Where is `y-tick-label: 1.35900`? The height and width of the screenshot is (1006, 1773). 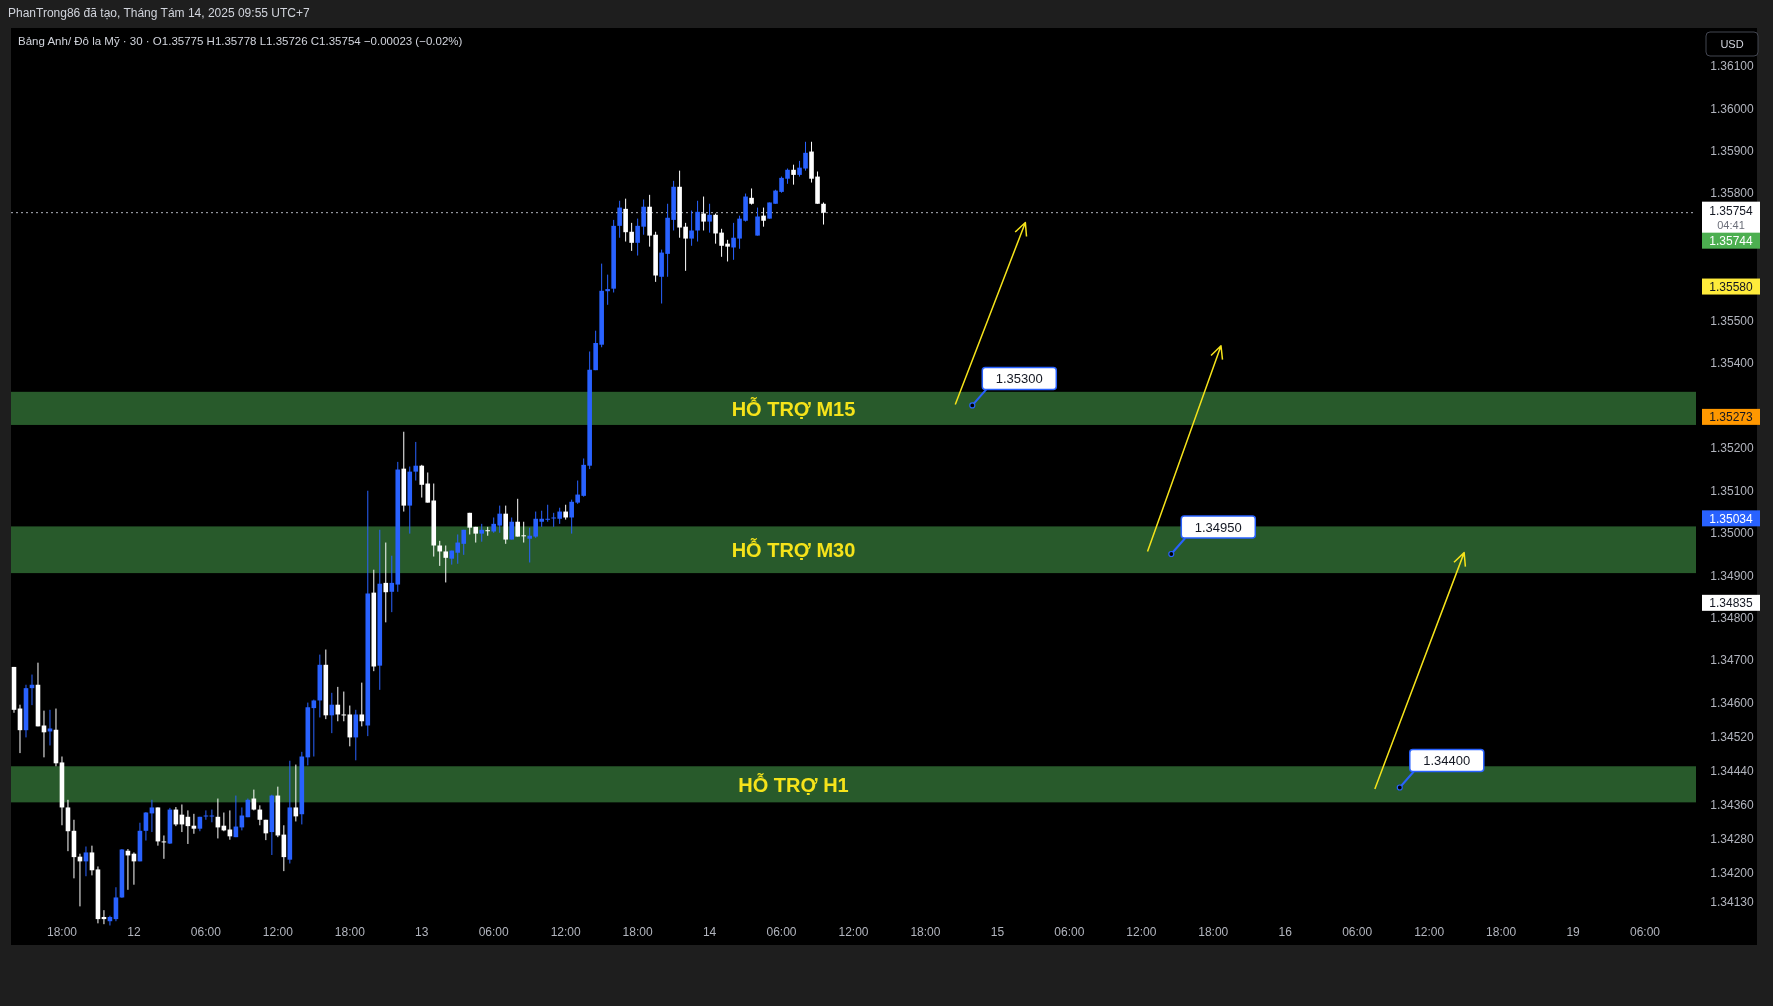
y-tick-label: 1.35900 is located at coordinates (1732, 151).